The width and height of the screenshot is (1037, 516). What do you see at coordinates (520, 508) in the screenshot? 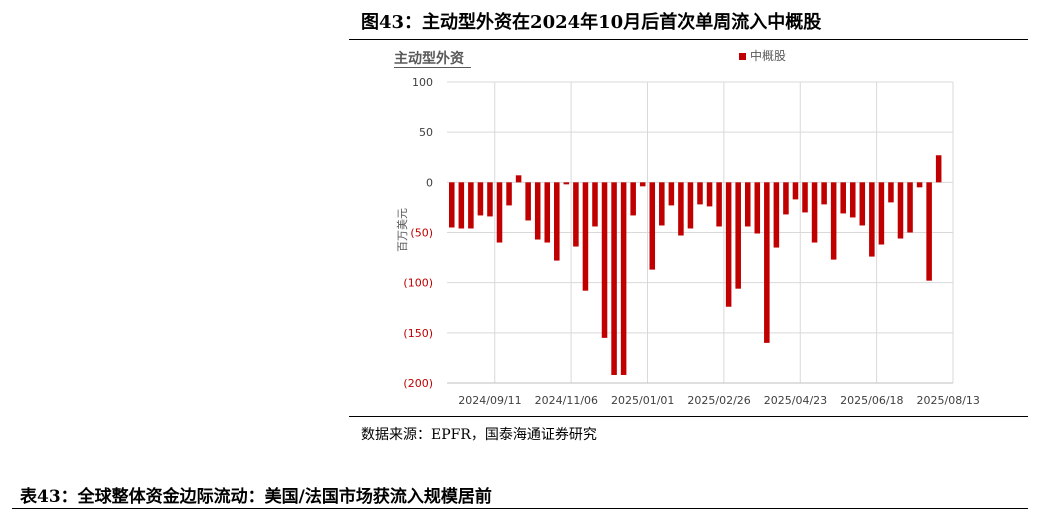
I see `table-title-rule` at bounding box center [520, 508].